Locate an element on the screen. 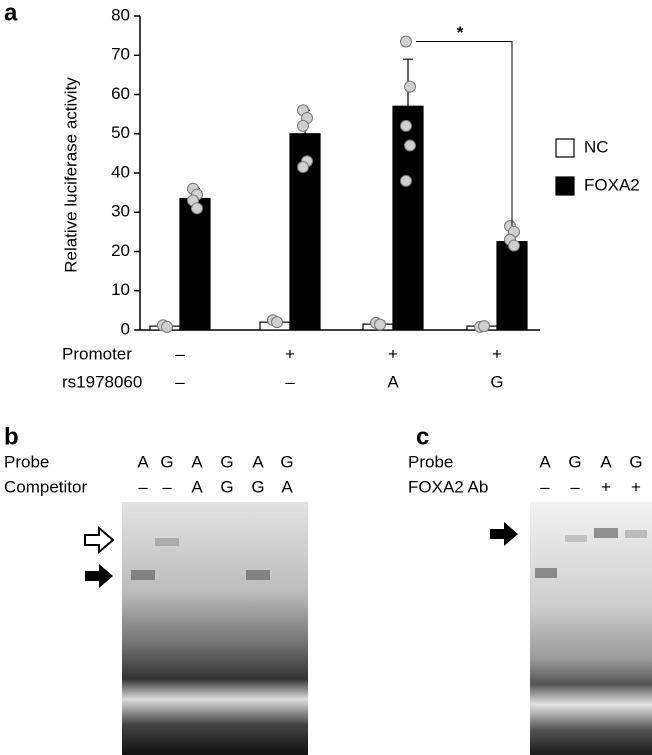  y-tick-label: 80 is located at coordinates (120, 14).